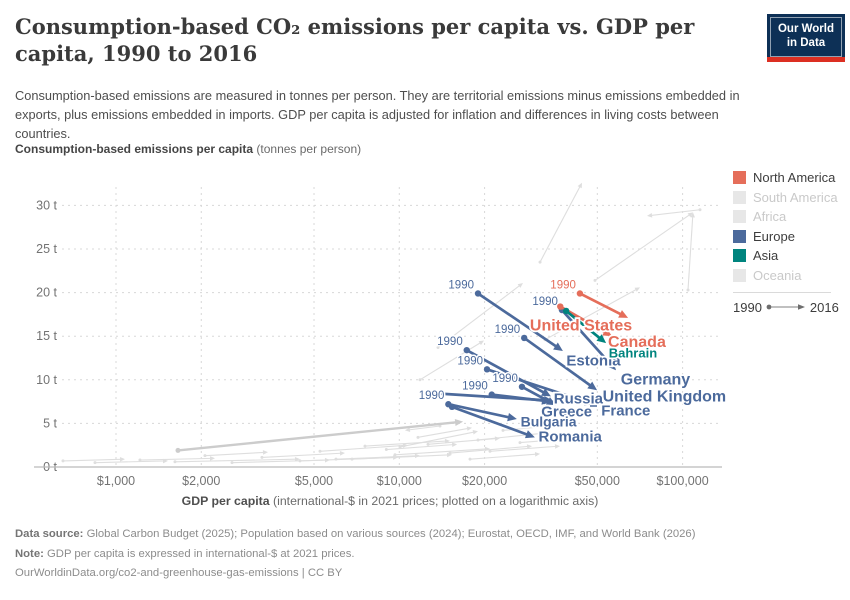  I want to click on legend-item-north-america: North America, so click(789, 177).